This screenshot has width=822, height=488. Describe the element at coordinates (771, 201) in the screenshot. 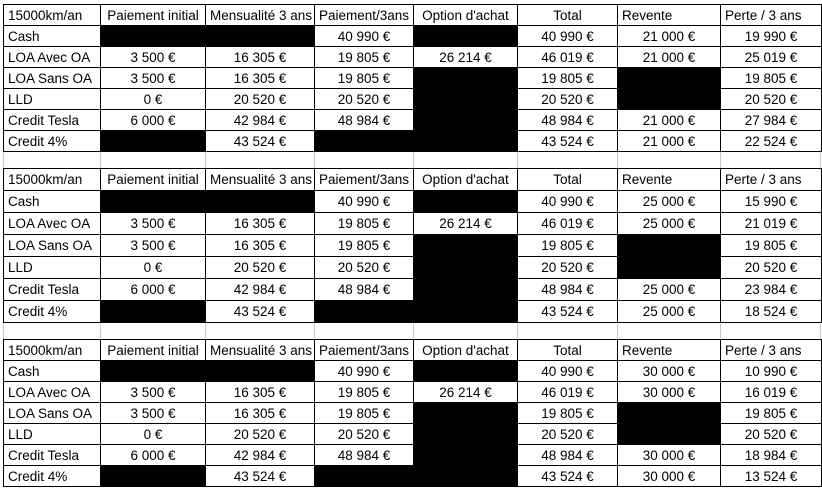

I see `value-cell: 15 990 €` at that location.